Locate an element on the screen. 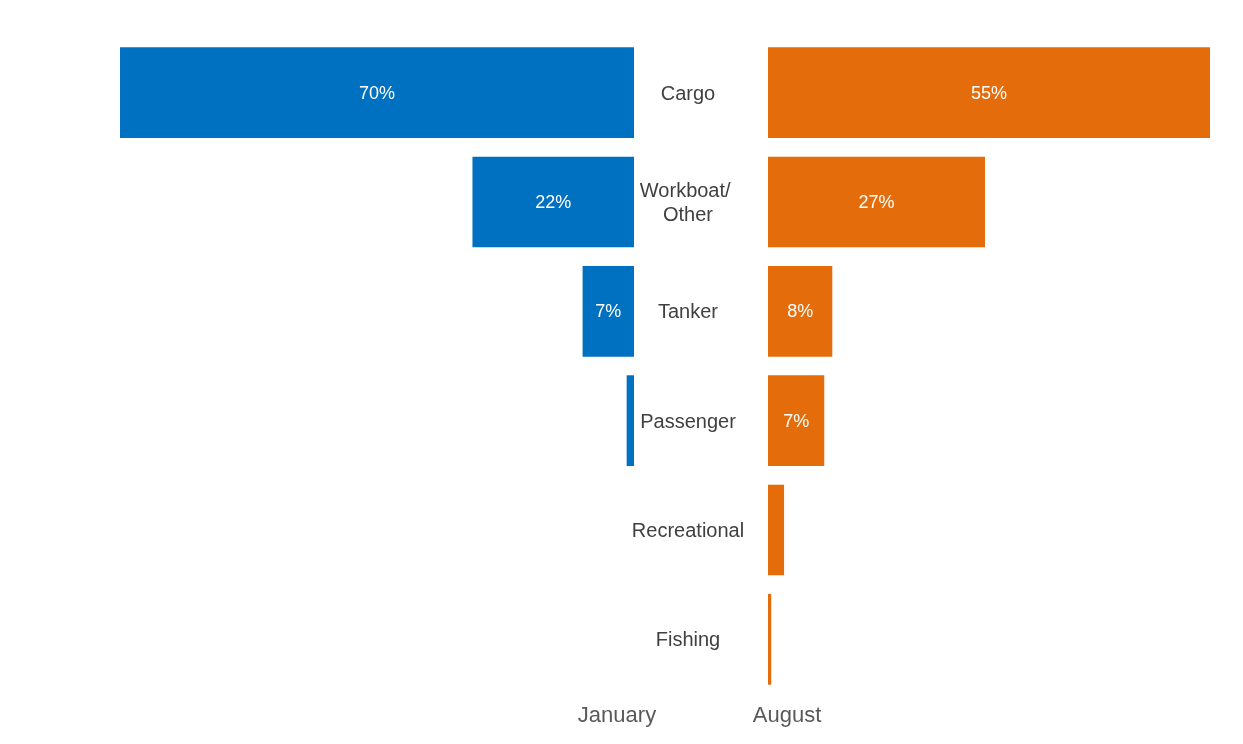 Image resolution: width=1243 pixels, height=744 pixels. x-axis-title: January is located at coordinates (617, 714).